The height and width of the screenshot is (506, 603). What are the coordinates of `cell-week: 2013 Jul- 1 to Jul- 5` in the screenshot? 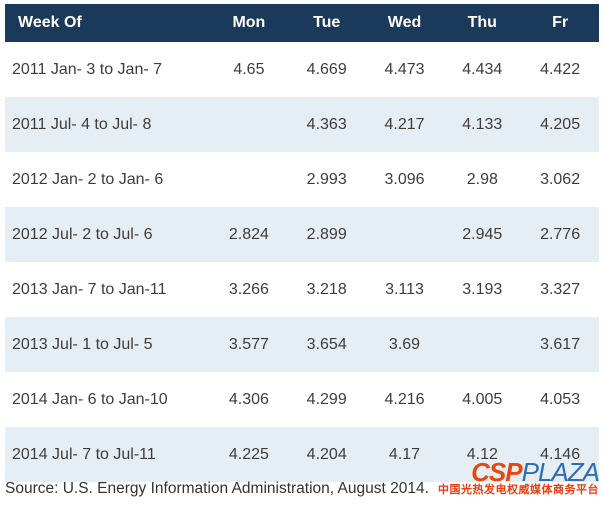 It's located at (82, 344).